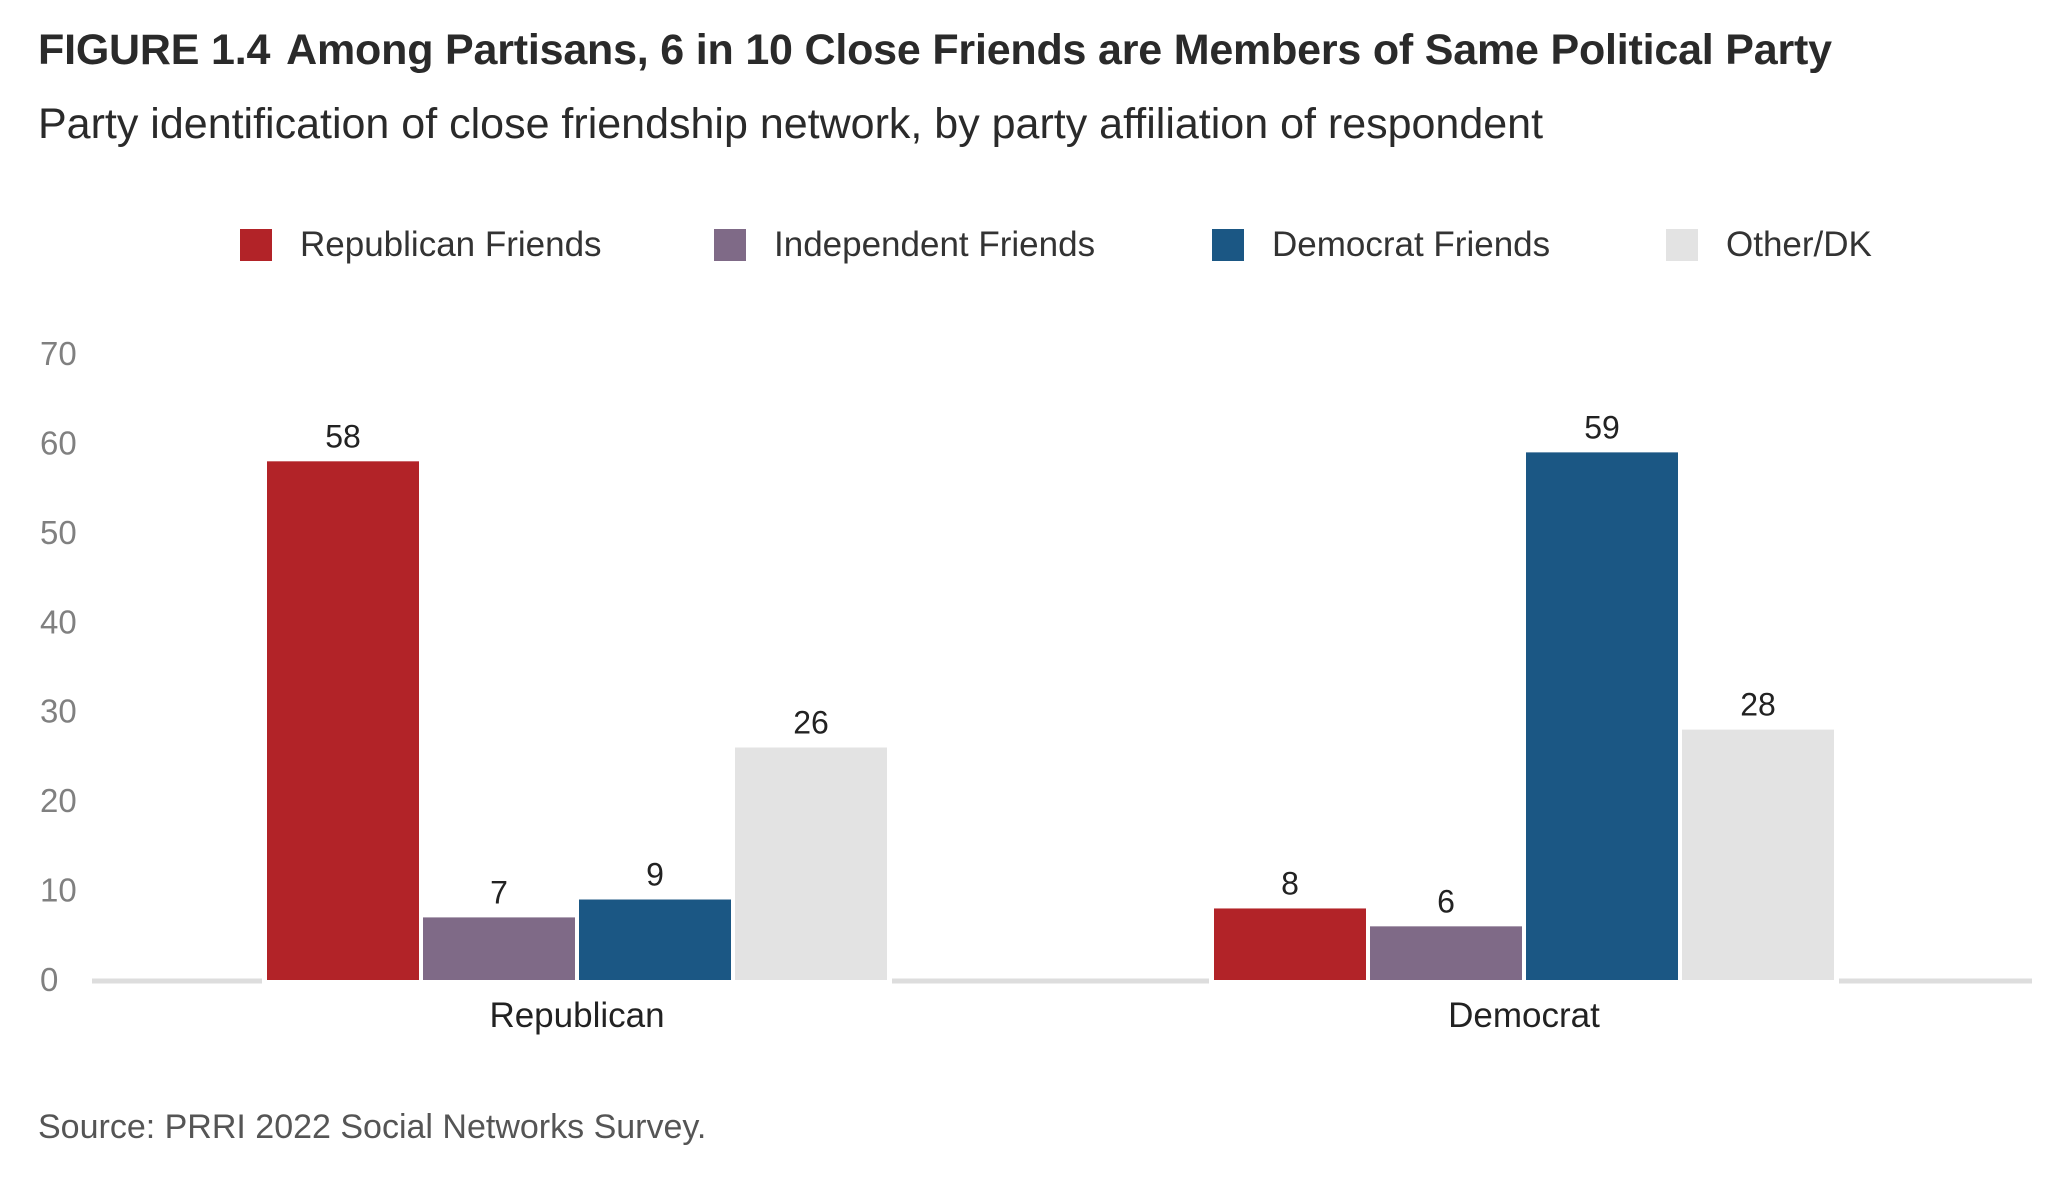  I want to click on y-tick-label: 60, so click(58, 442).